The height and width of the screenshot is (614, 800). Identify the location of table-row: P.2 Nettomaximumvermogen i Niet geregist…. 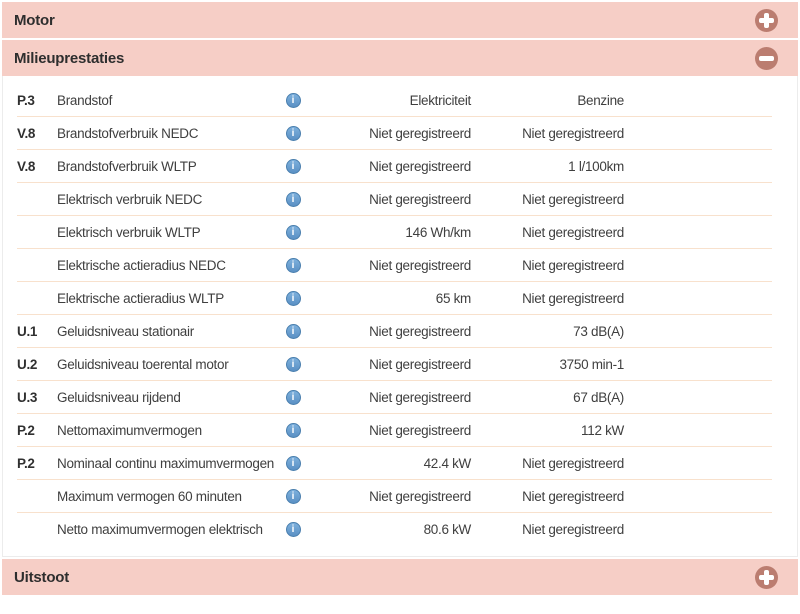
(394, 430).